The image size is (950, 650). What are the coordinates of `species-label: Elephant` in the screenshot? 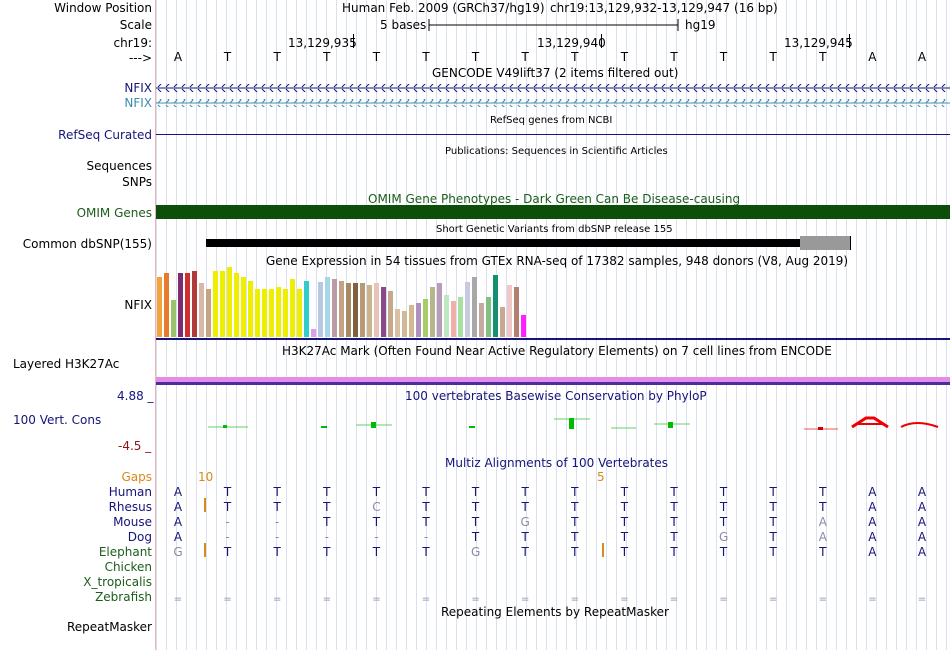 It's located at (125, 552).